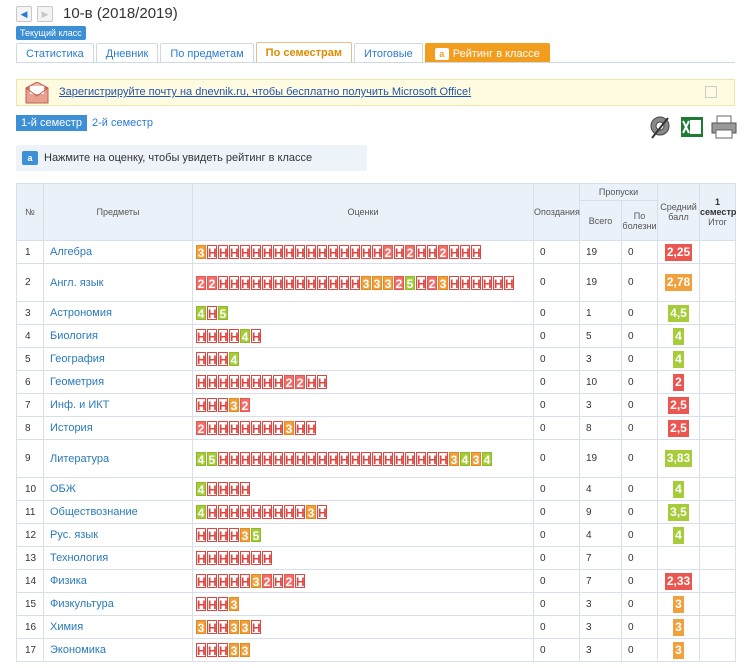  I want to click on subject-link: География, so click(118, 359).